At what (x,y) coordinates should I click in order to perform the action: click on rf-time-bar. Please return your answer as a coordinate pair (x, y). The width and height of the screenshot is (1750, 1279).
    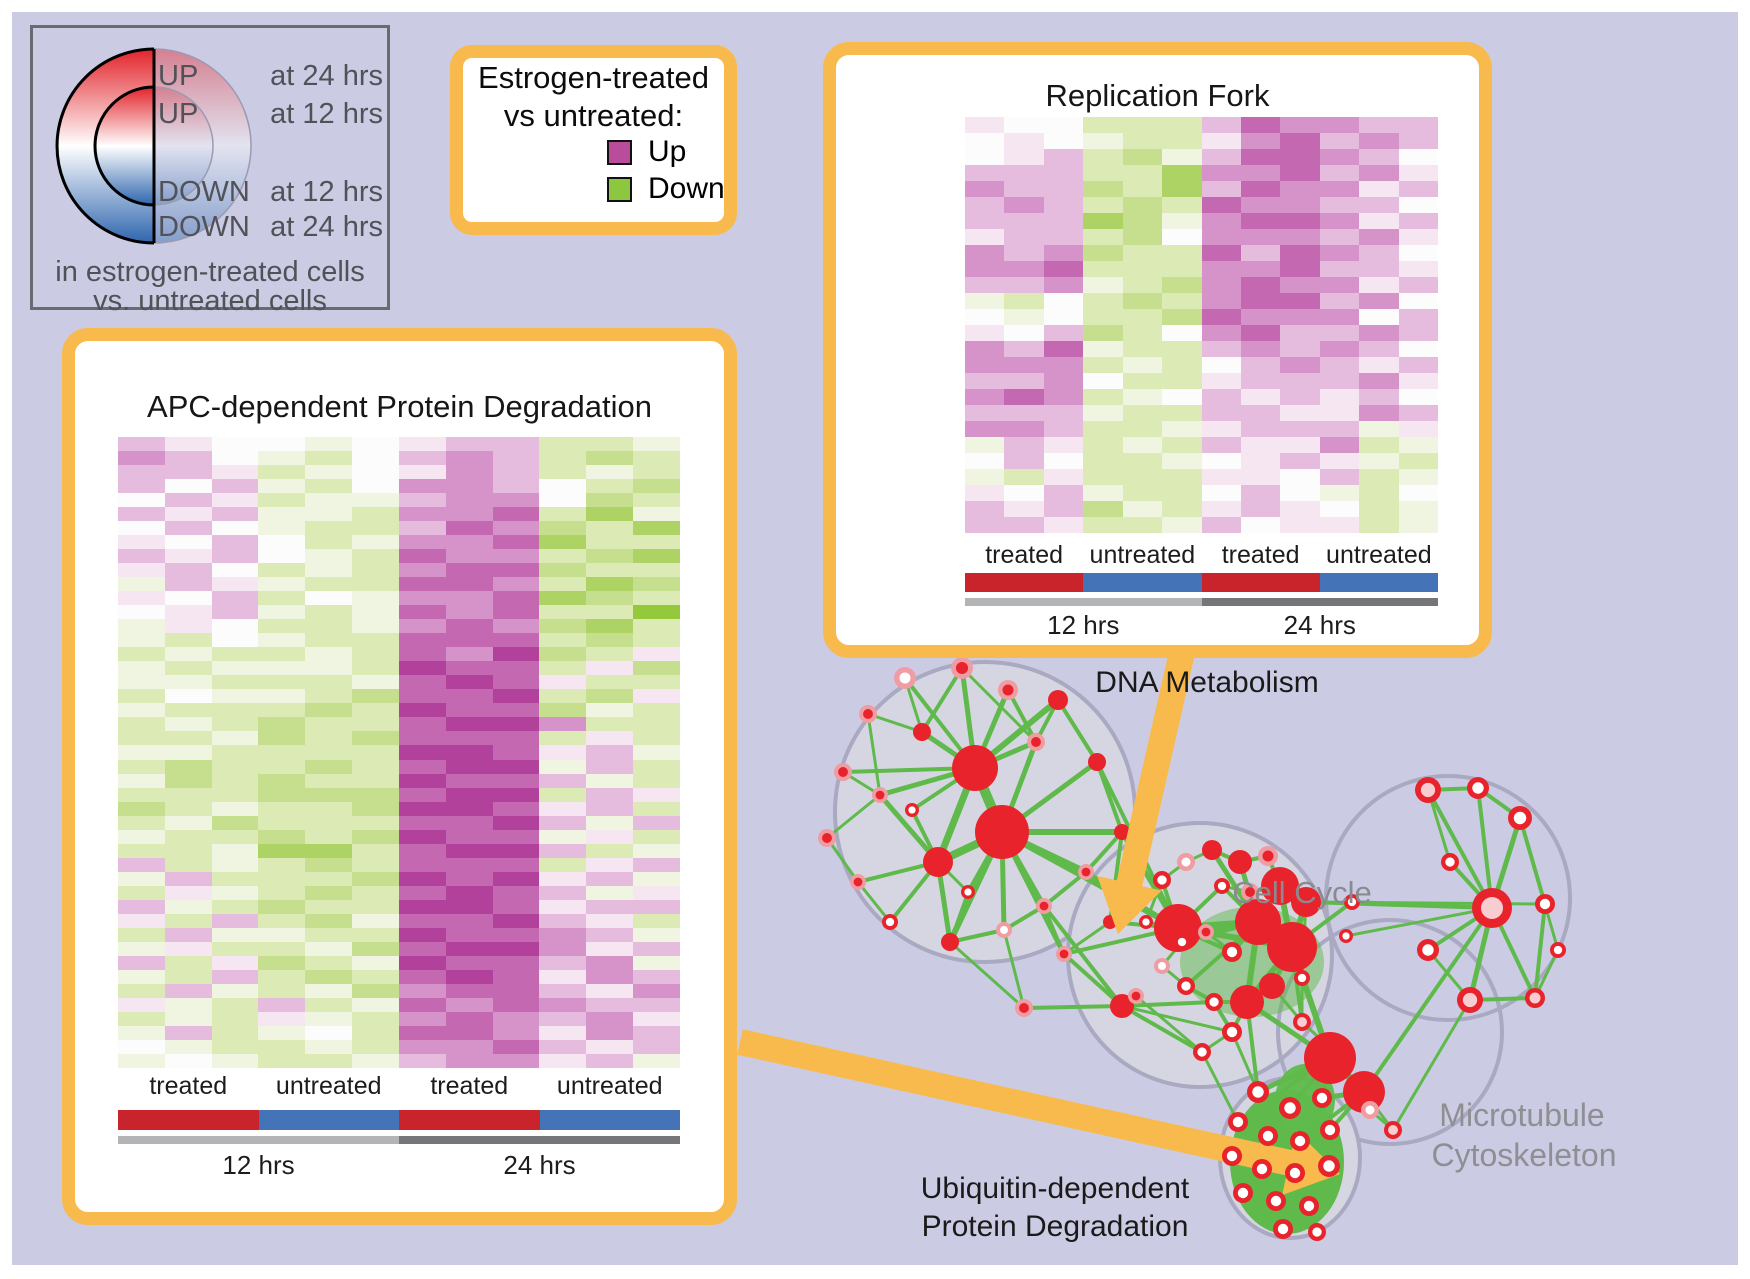
    Looking at the image, I should click on (1201, 602).